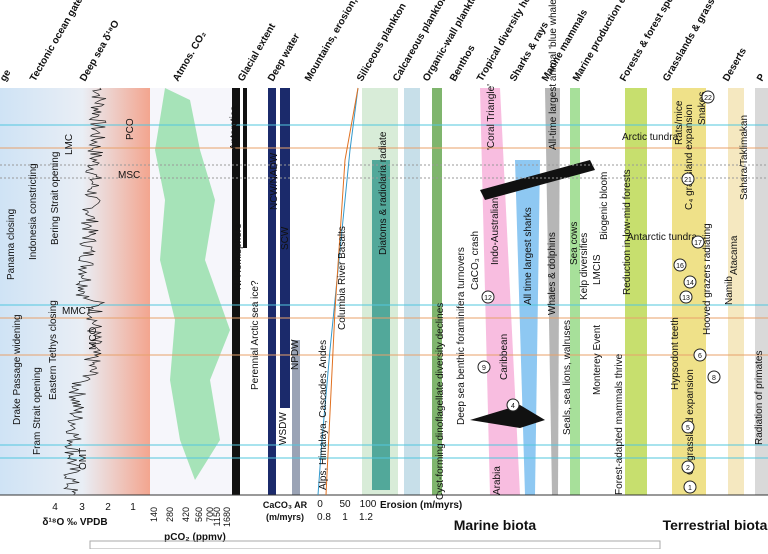  I want to click on annotation: Snakes, so click(702, 108).